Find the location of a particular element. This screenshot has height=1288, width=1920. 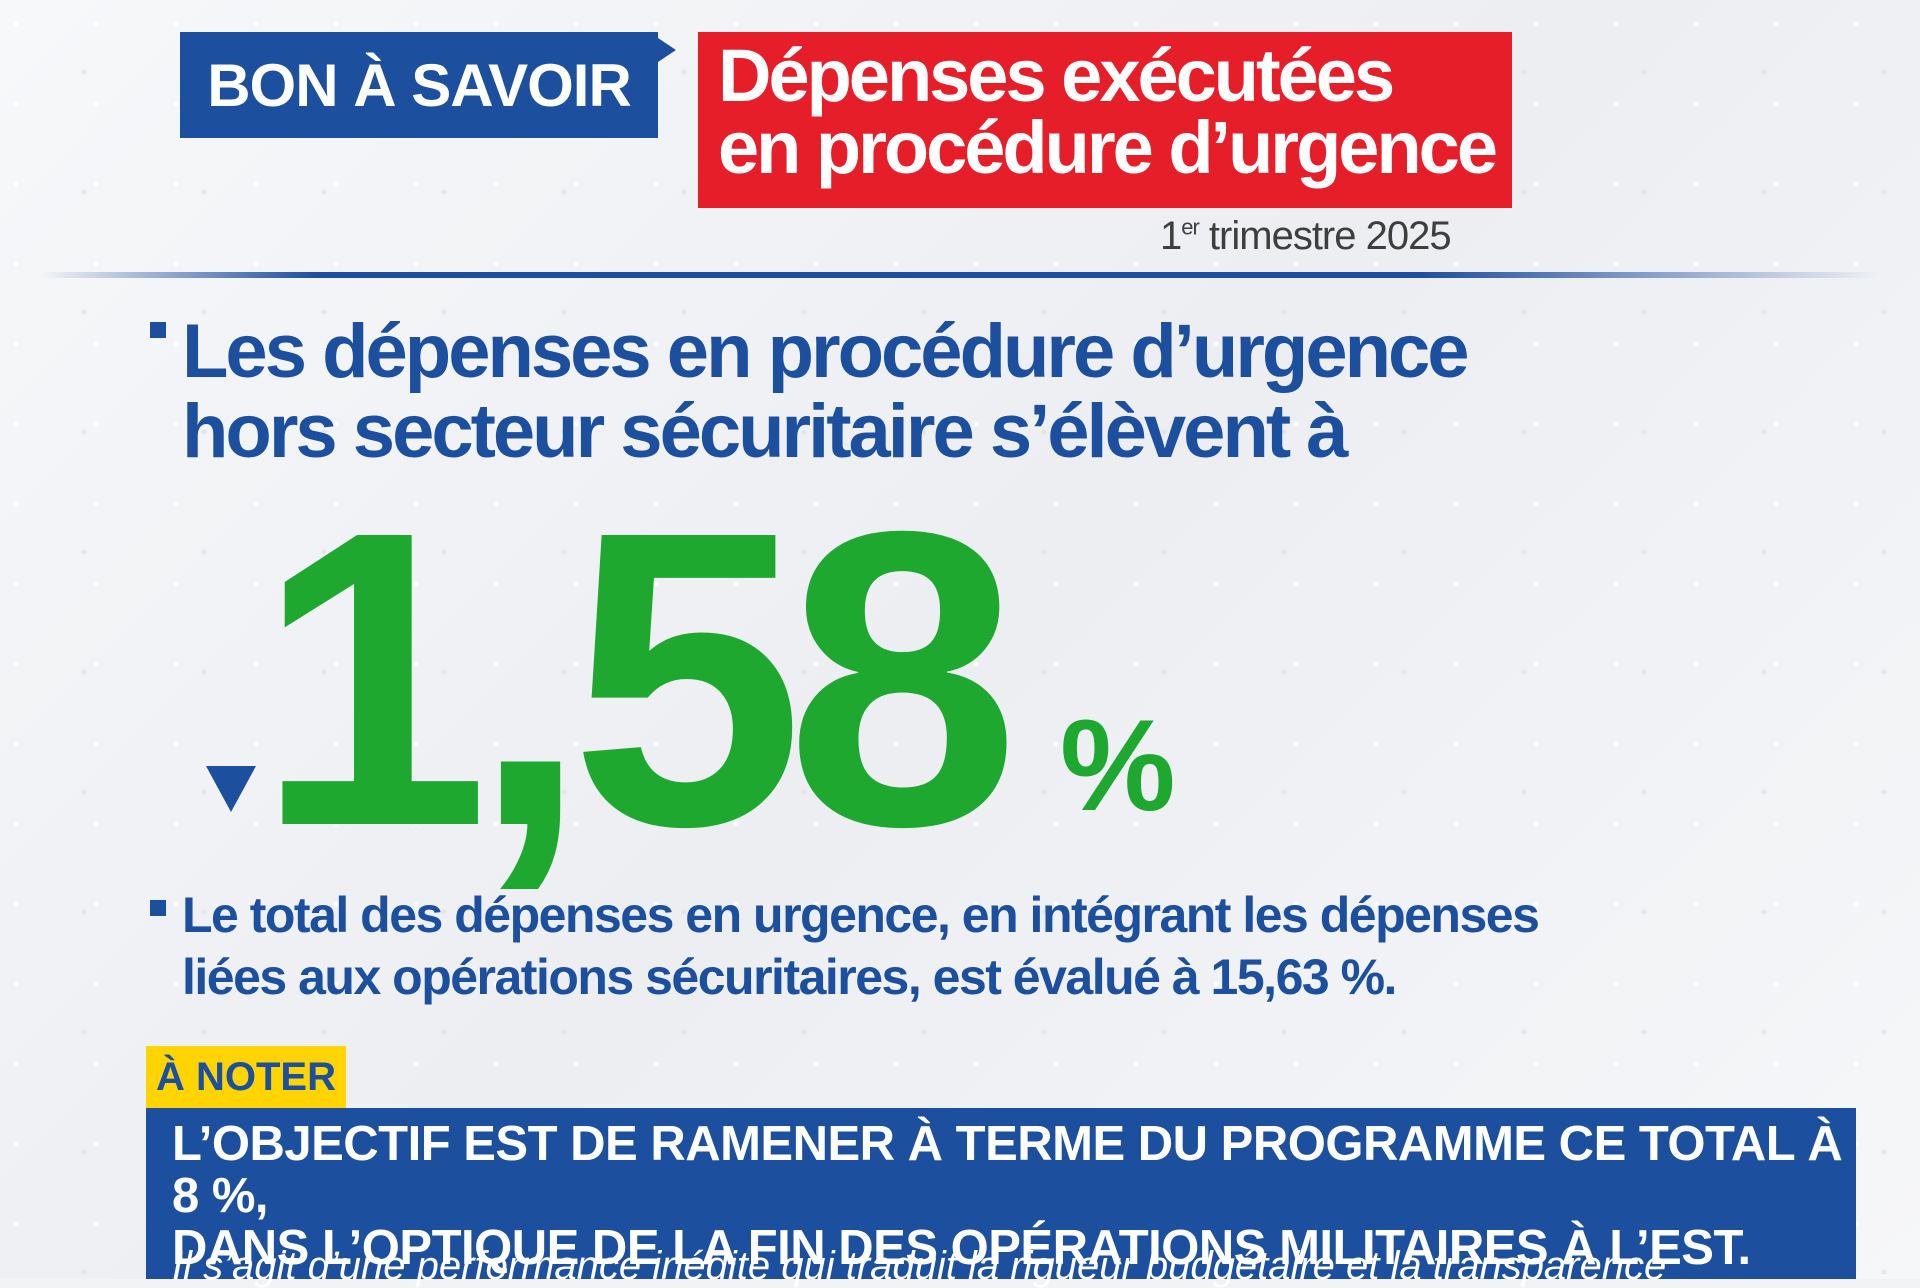

note-tag-label: À NOTER is located at coordinates (246, 1076).